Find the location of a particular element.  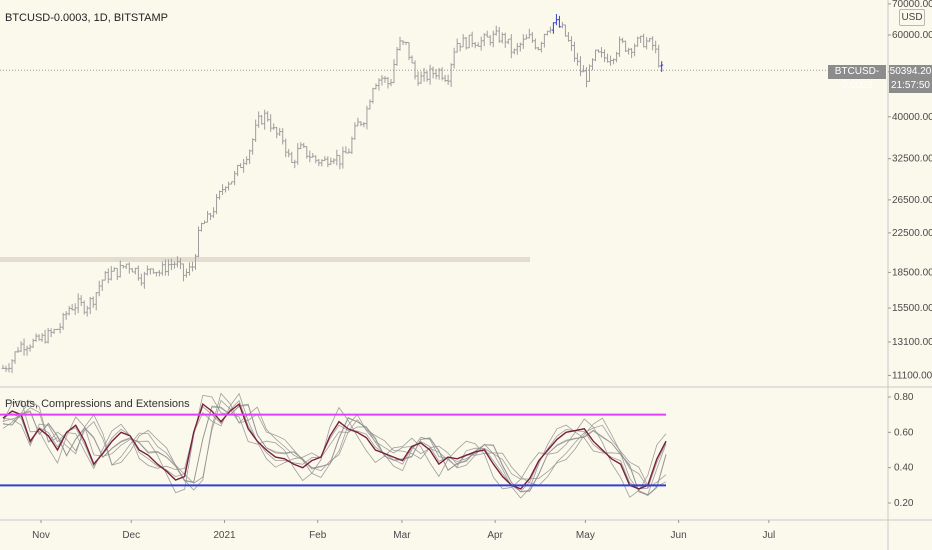

indicator-title: Pivots, Compressions and Extensions is located at coordinates (97, 404).